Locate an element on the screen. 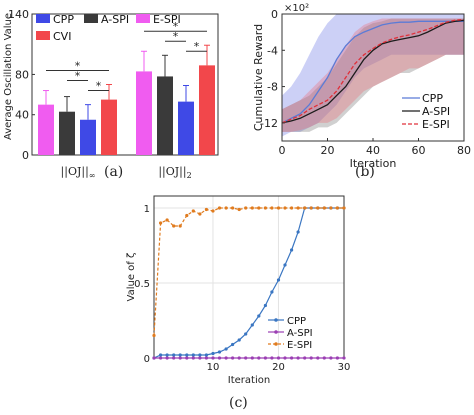  band-e-spi is located at coordinates (373, 75).